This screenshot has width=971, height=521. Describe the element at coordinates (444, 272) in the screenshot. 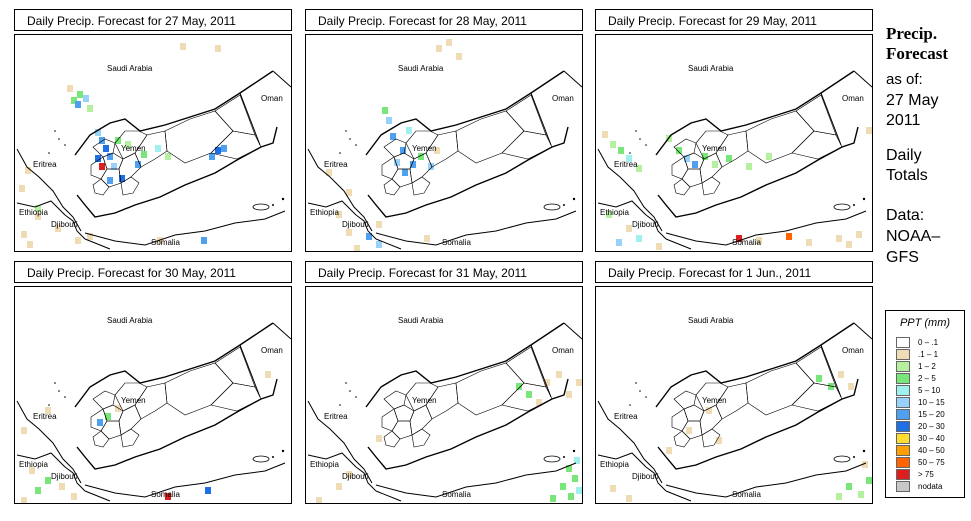

I see `panel-title: Daily Precip. Forecast for 31 May, 2011` at that location.